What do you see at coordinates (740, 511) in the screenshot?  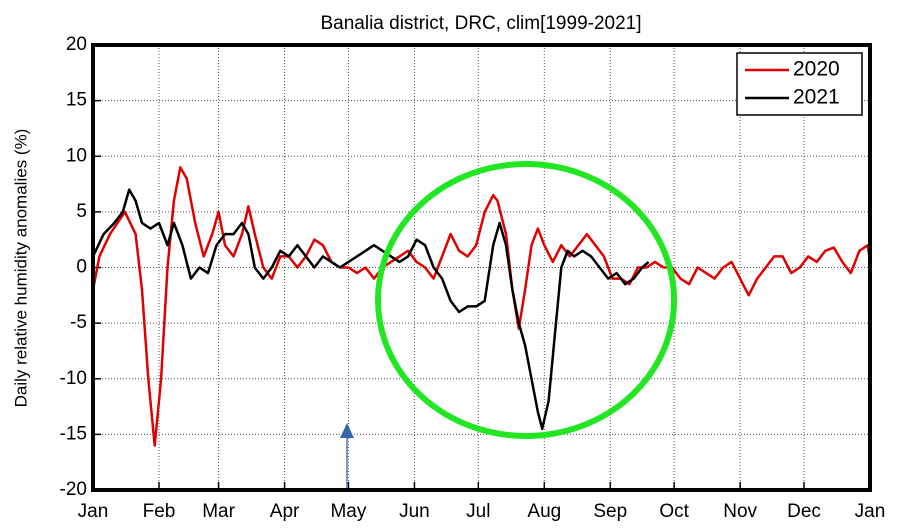 I see `x-tick-label: Nov` at bounding box center [740, 511].